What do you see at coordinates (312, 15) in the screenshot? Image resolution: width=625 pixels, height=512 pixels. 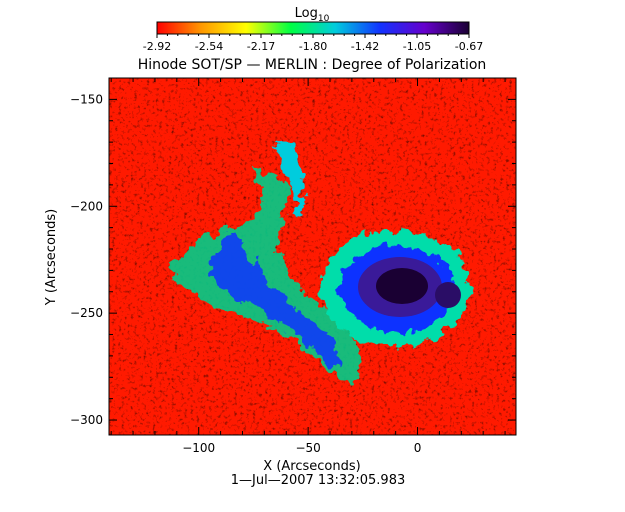 I see `colorbar-label: Log10` at bounding box center [312, 15].